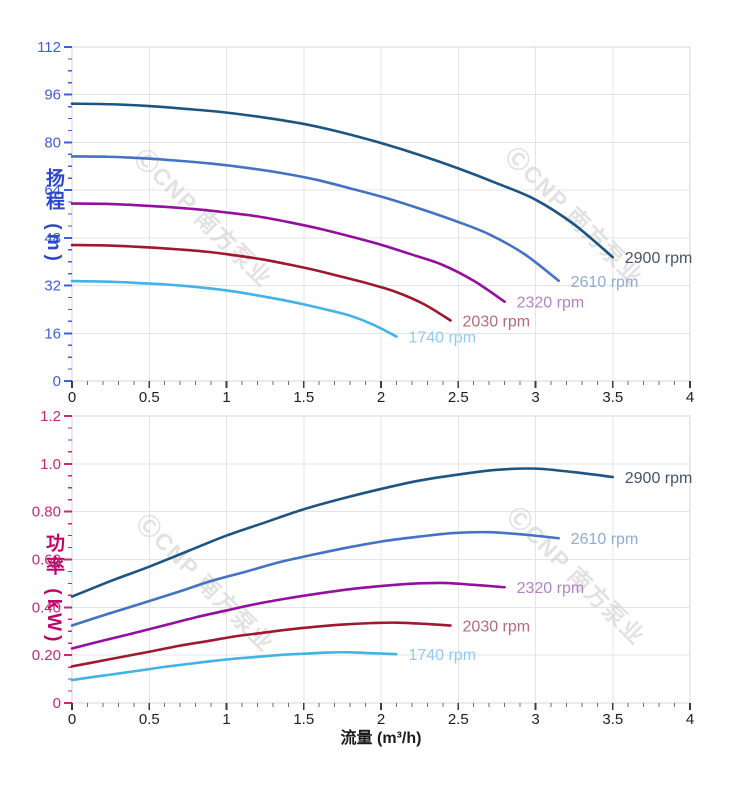 This screenshot has width=752, height=797. I want to click on y-tick-label: 0.20, so click(46, 655).